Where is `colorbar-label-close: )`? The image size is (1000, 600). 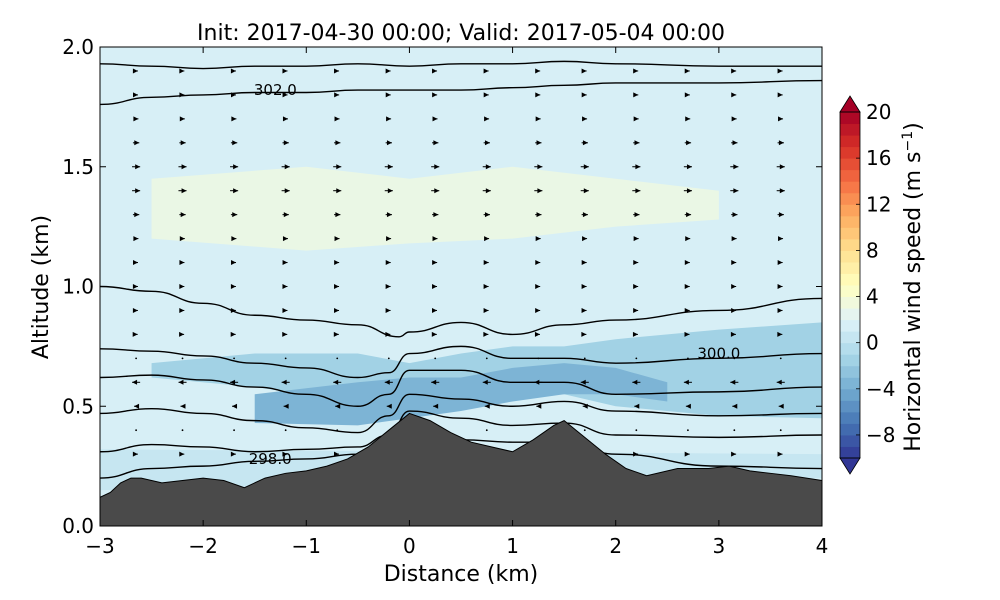 colorbar-label-close: ) is located at coordinates (913, 126).